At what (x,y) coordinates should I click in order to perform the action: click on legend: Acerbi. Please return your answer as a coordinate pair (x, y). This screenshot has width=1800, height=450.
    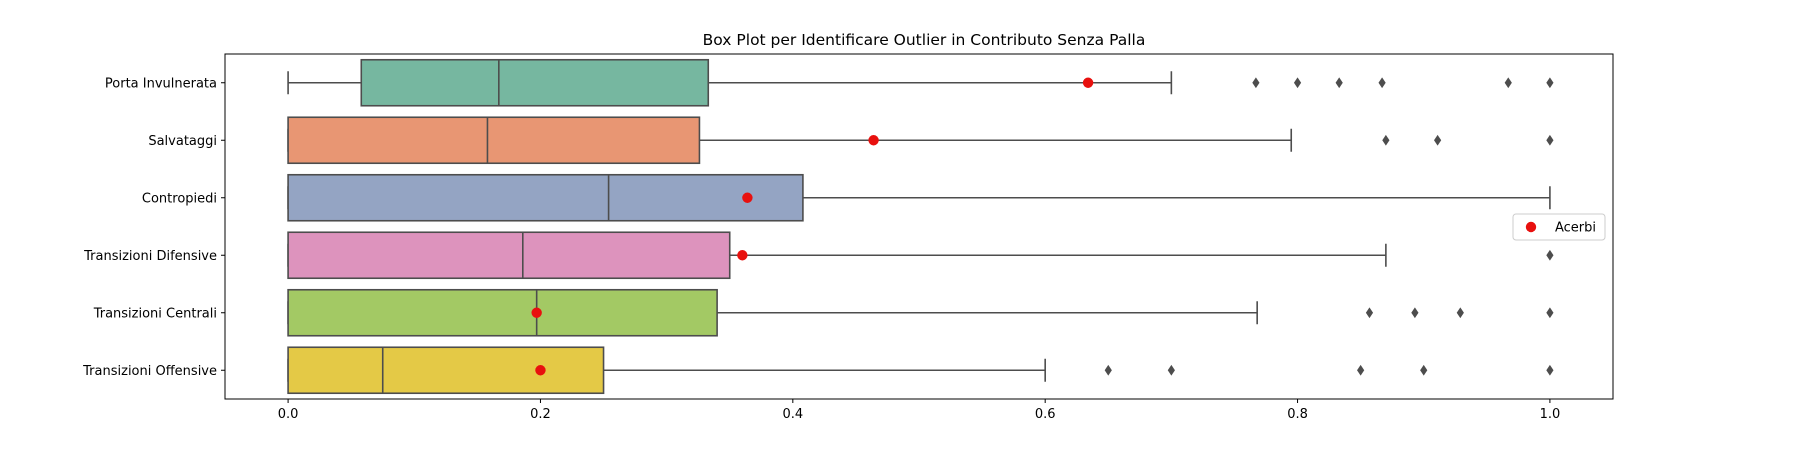
    Looking at the image, I should click on (1559, 227).